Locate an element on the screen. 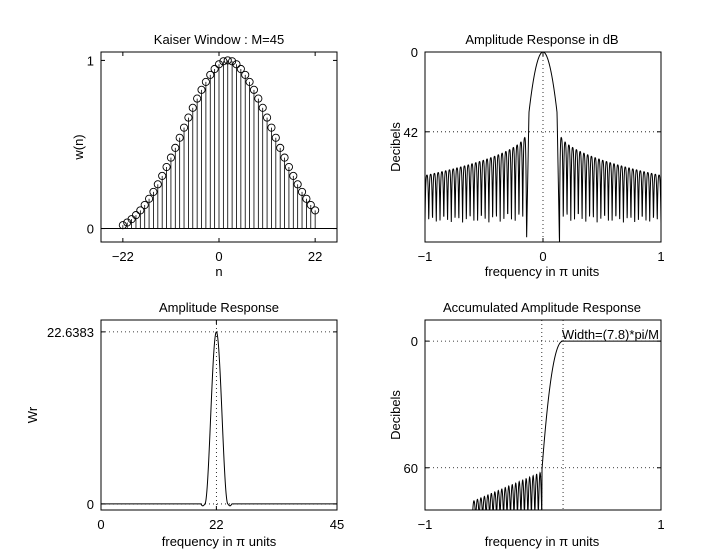 The image size is (701, 558). amplitude-response-xtick-label: 0 is located at coordinates (100, 524).